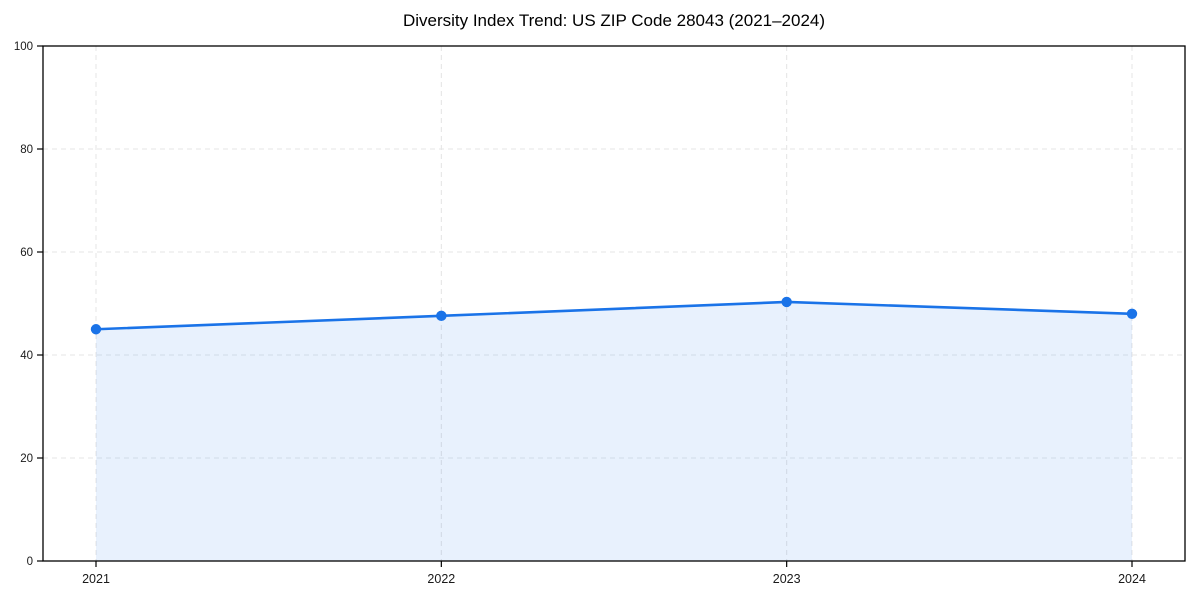 The height and width of the screenshot is (600, 1200). I want to click on x-tick-label: 2021, so click(96, 579).